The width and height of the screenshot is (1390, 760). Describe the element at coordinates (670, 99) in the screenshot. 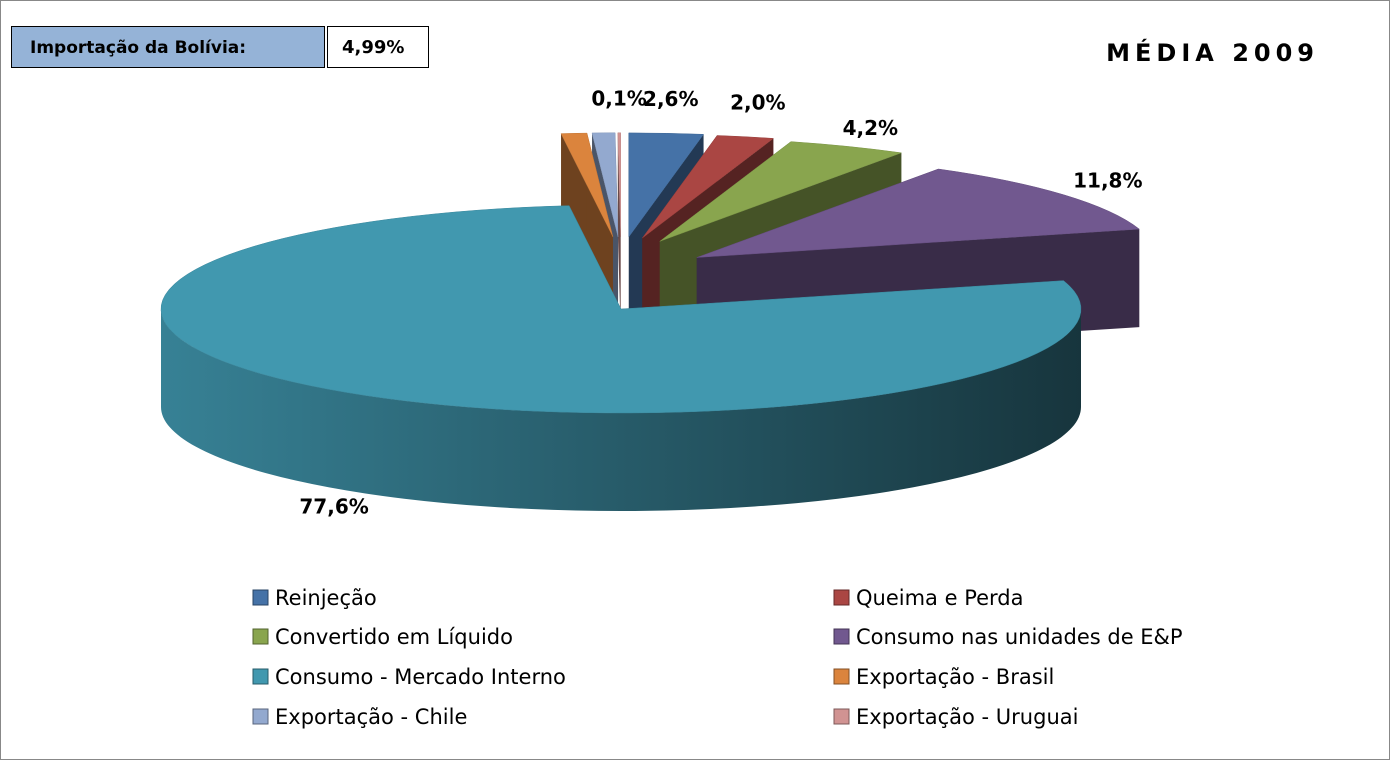

I see `data-label: 2,6%` at that location.